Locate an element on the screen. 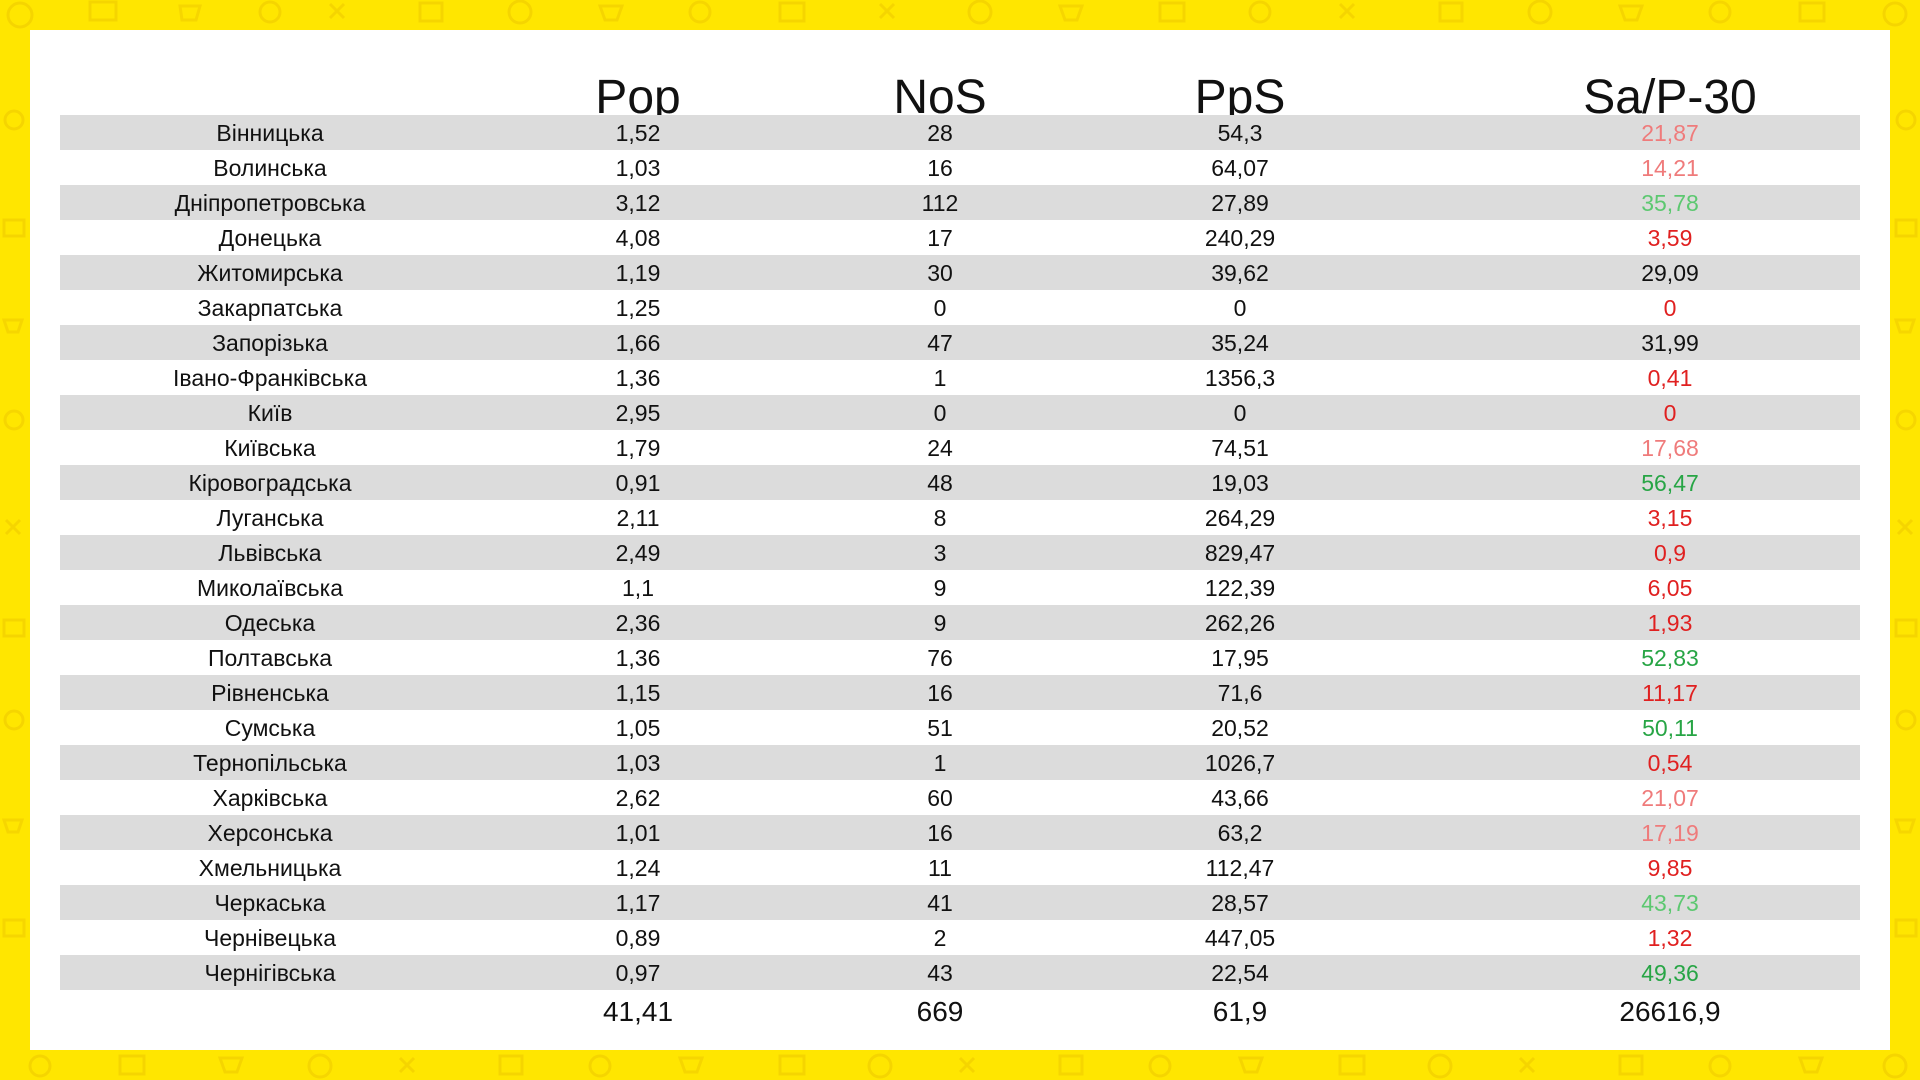 The image size is (1920, 1080). region-name-cell: Миколаївська is located at coordinates (270, 588).